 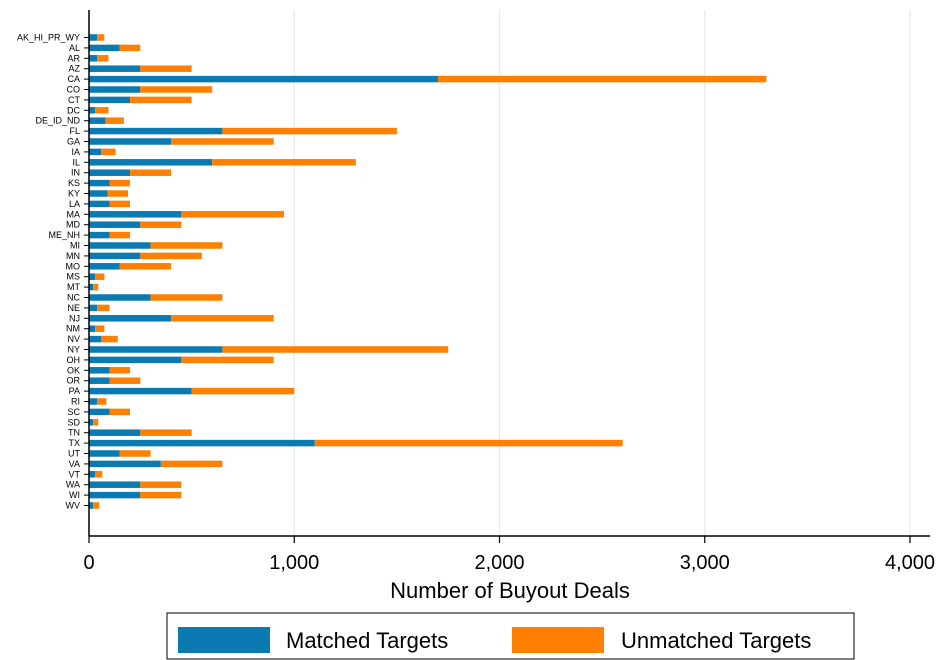 I want to click on bar-ga-matched, so click(x=130, y=141).